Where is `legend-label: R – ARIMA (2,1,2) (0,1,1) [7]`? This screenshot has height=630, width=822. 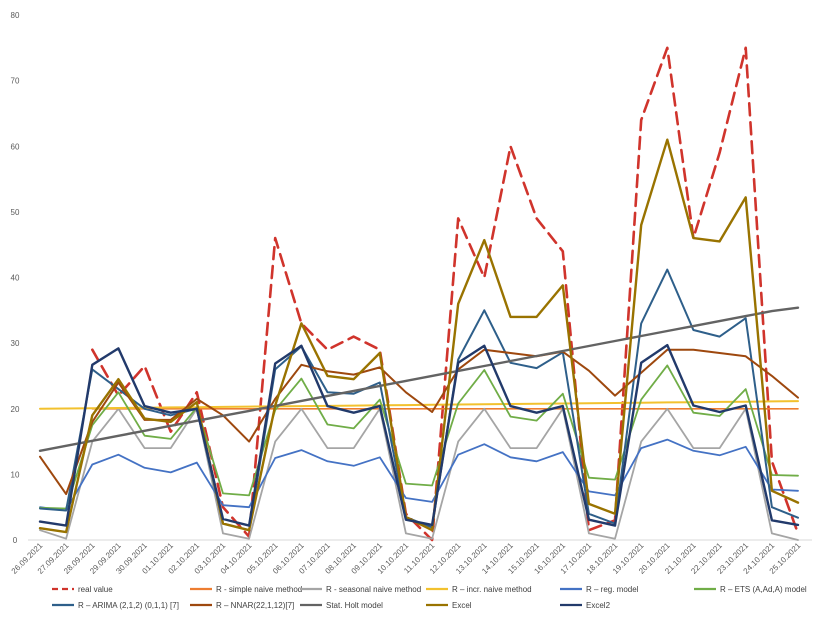 legend-label: R – ARIMA (2,1,2) (0,1,1) [7] is located at coordinates (128, 605).